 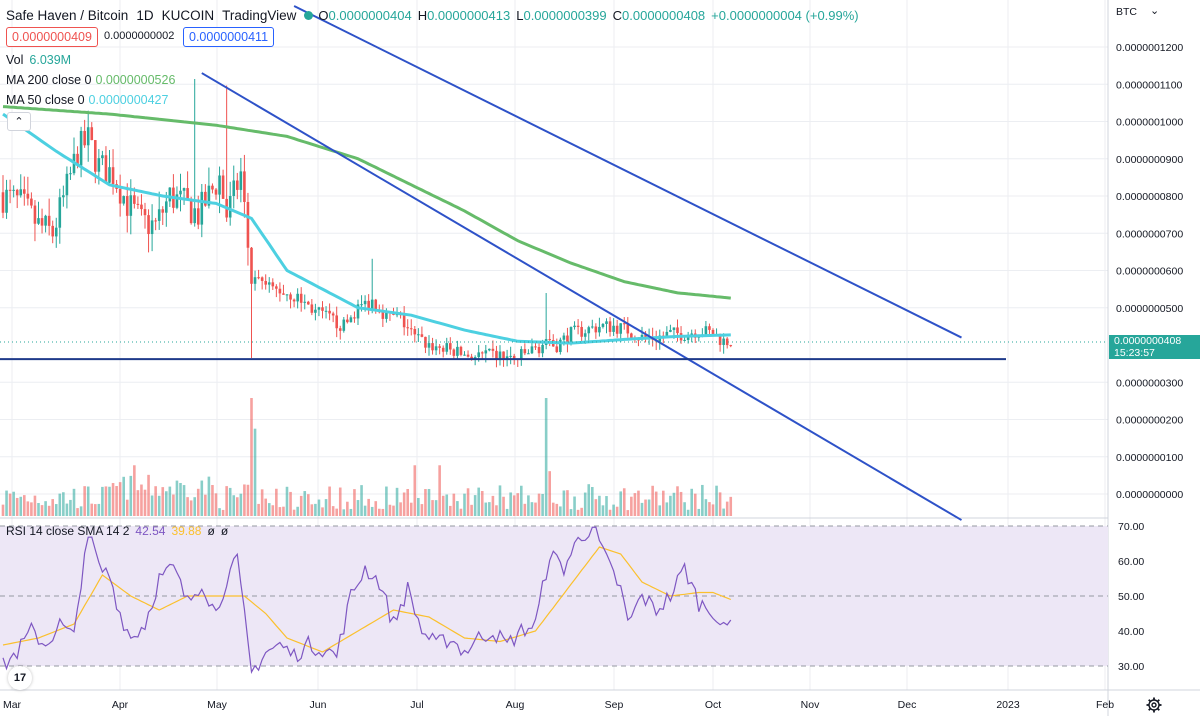 What do you see at coordinates (217, 705) in the screenshot?
I see `month-label: May` at bounding box center [217, 705].